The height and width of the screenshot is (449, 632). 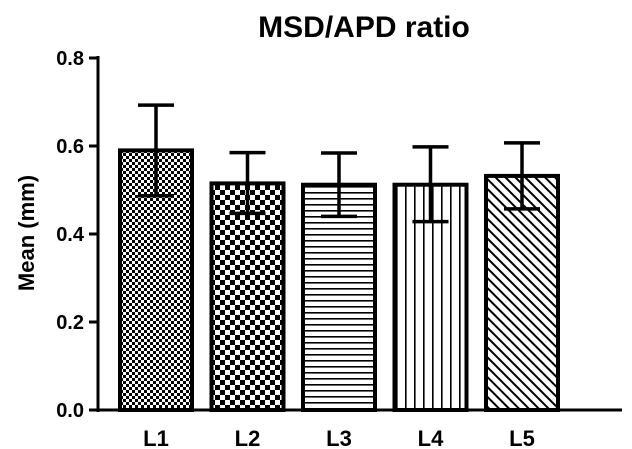 What do you see at coordinates (430, 184) in the screenshot?
I see `error-bar-L4` at bounding box center [430, 184].